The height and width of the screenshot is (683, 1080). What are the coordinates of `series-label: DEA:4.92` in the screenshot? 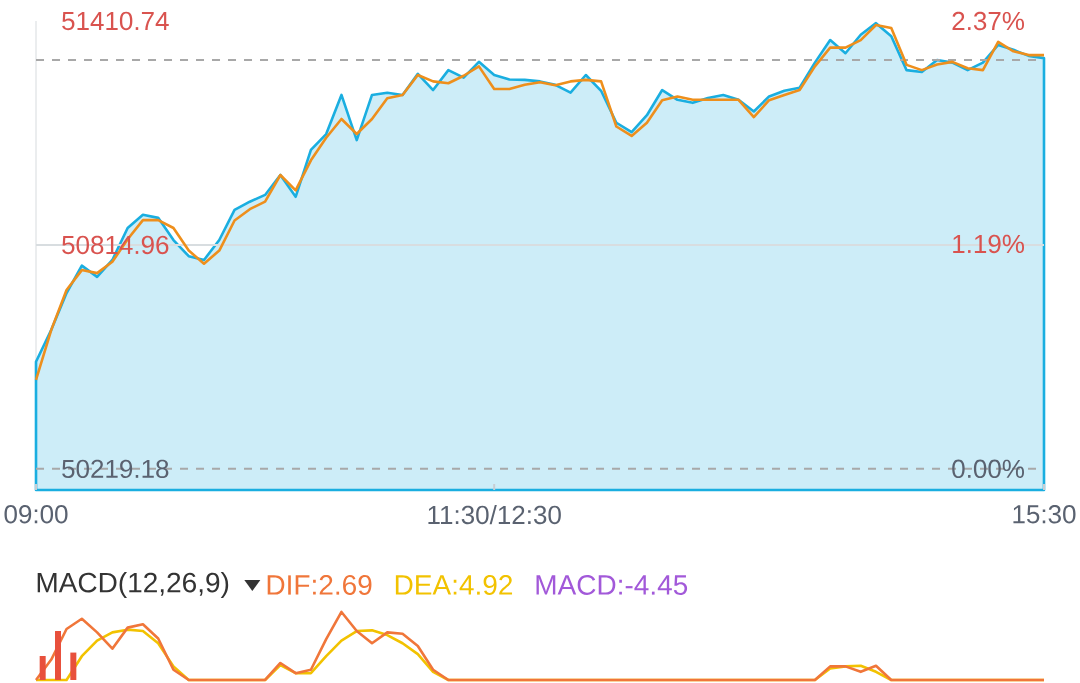 It's located at (454, 585).